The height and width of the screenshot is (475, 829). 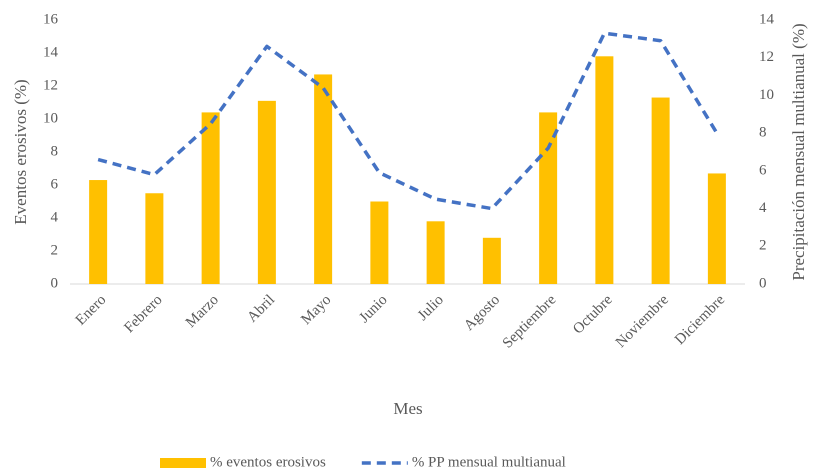 What do you see at coordinates (55, 184) in the screenshot?
I see `y-tick-label: 6` at bounding box center [55, 184].